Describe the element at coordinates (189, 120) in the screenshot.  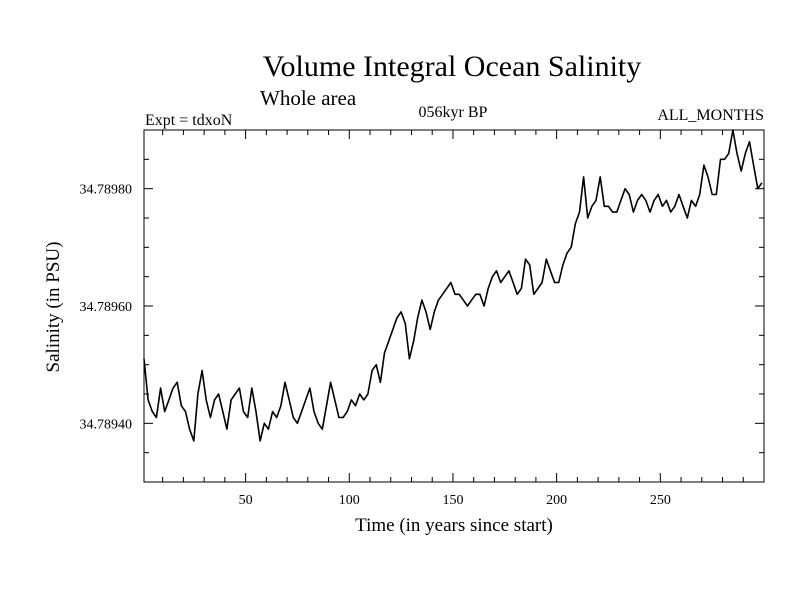
I see `experiment-label: Expt = tdxoN` at that location.